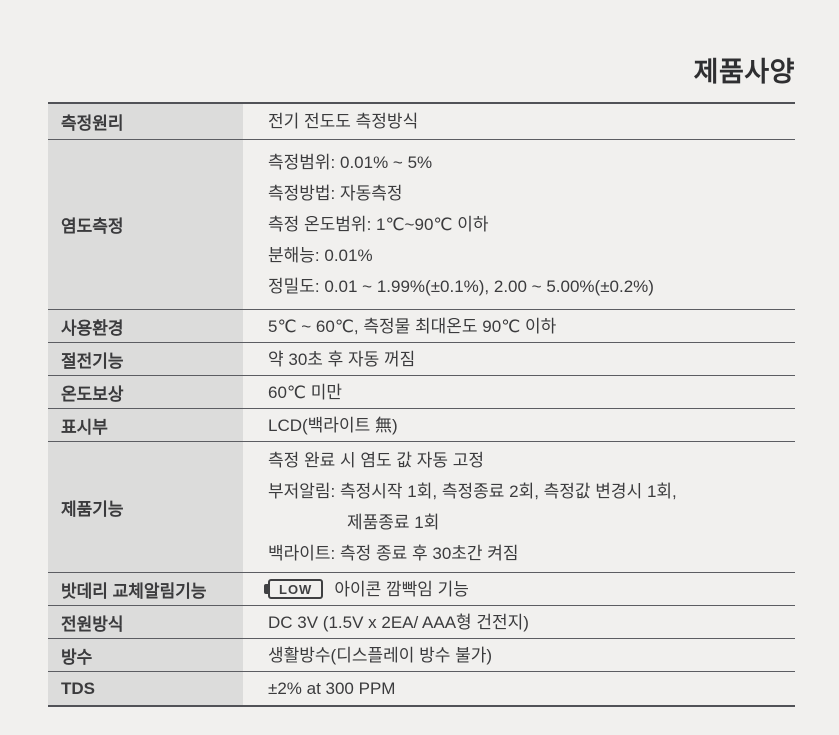  I want to click on table-row: 방수 생활방수(디스플레이 방수 불가), so click(421, 655).